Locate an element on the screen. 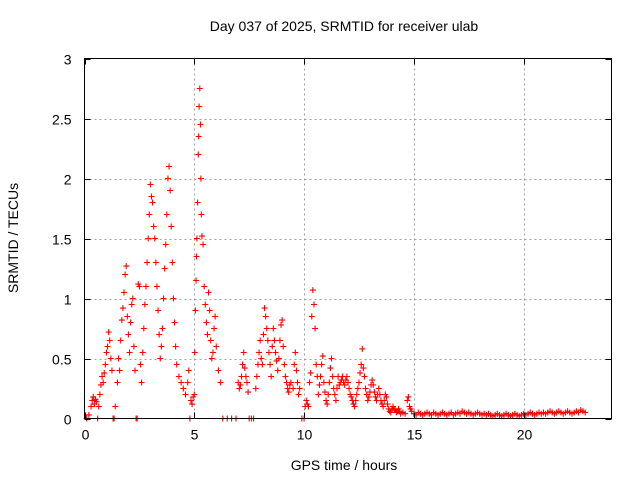 This screenshot has width=640, height=480. x-tick-label: 10 is located at coordinates (305, 435).